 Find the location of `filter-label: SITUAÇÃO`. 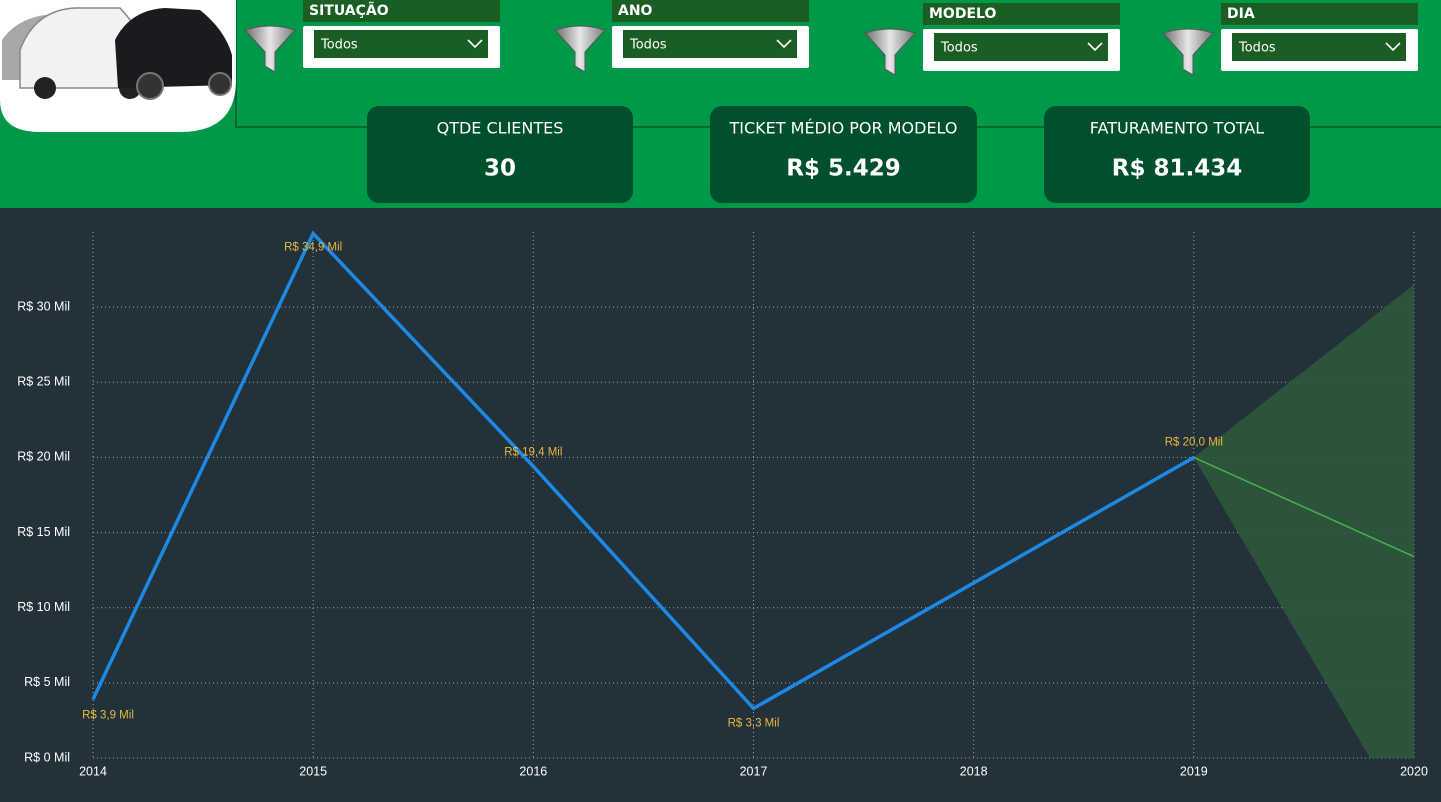

filter-label: SITUAÇÃO is located at coordinates (349, 10).